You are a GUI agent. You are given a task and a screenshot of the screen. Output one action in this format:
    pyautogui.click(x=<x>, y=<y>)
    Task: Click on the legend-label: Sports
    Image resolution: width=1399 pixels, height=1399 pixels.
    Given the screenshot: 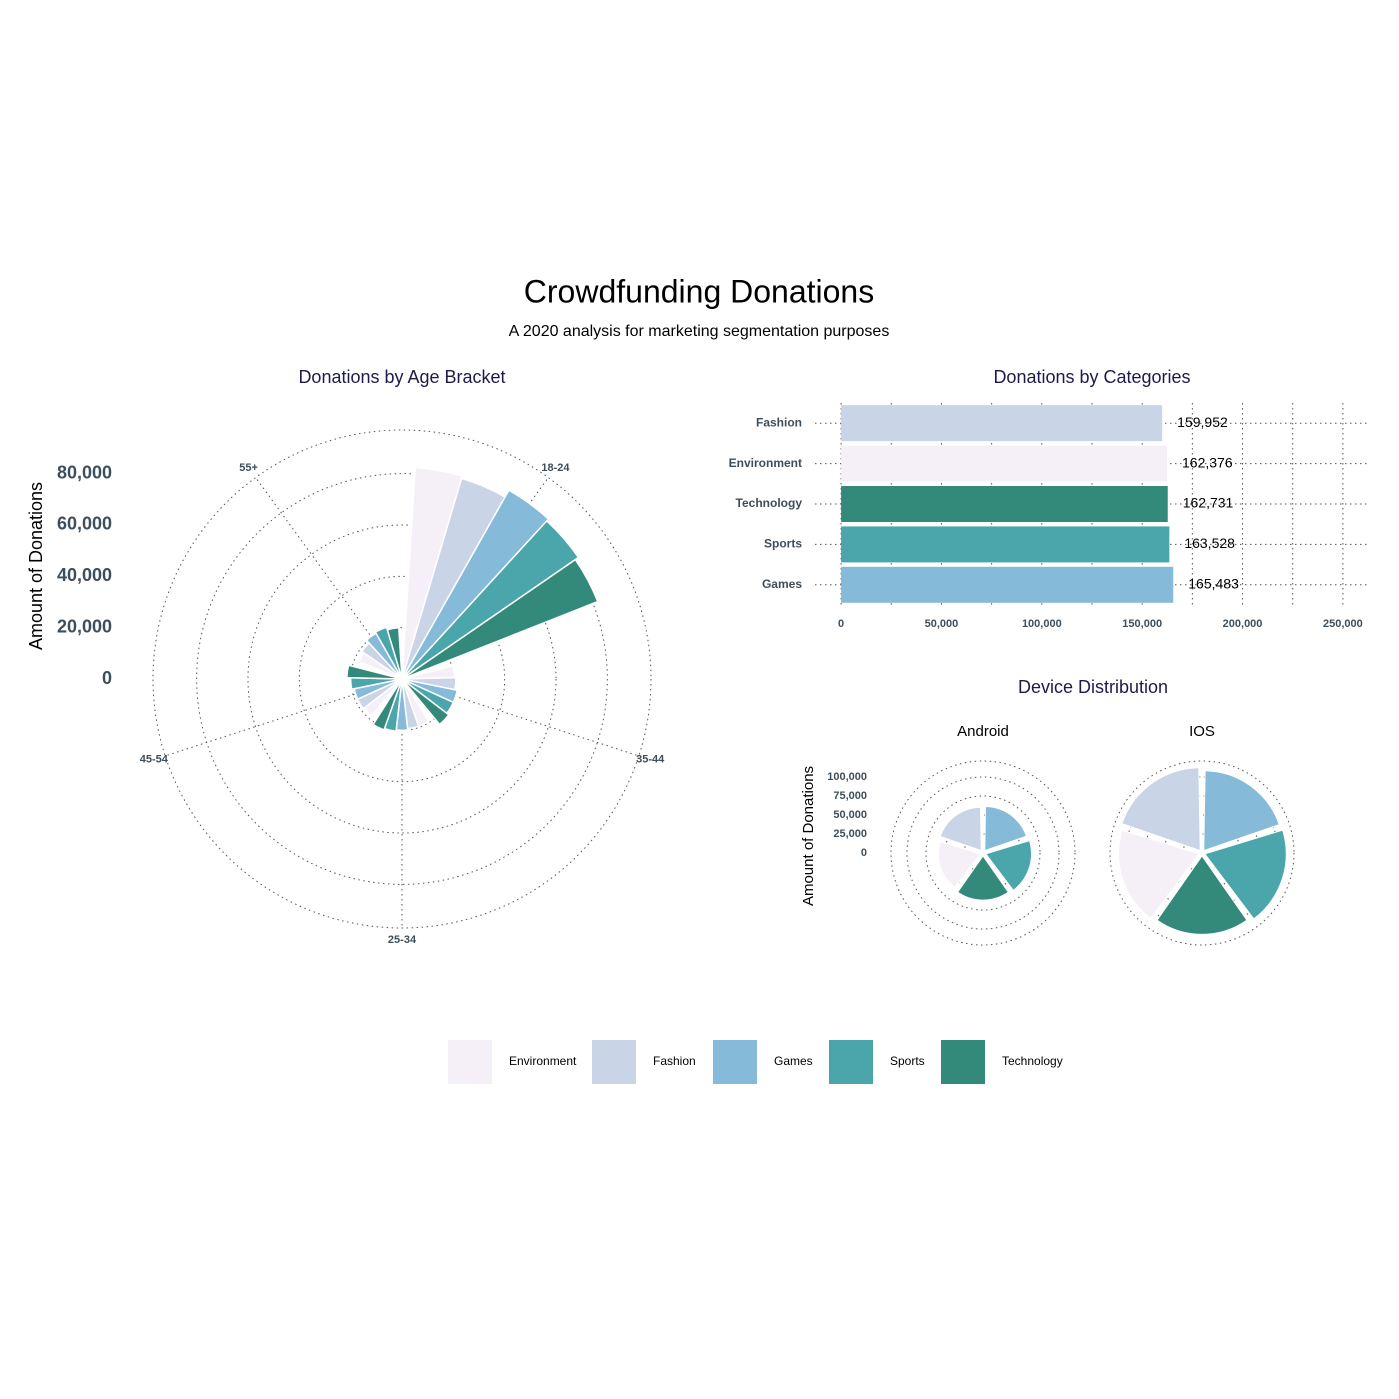 What is the action you would take?
    pyautogui.click(x=907, y=1061)
    